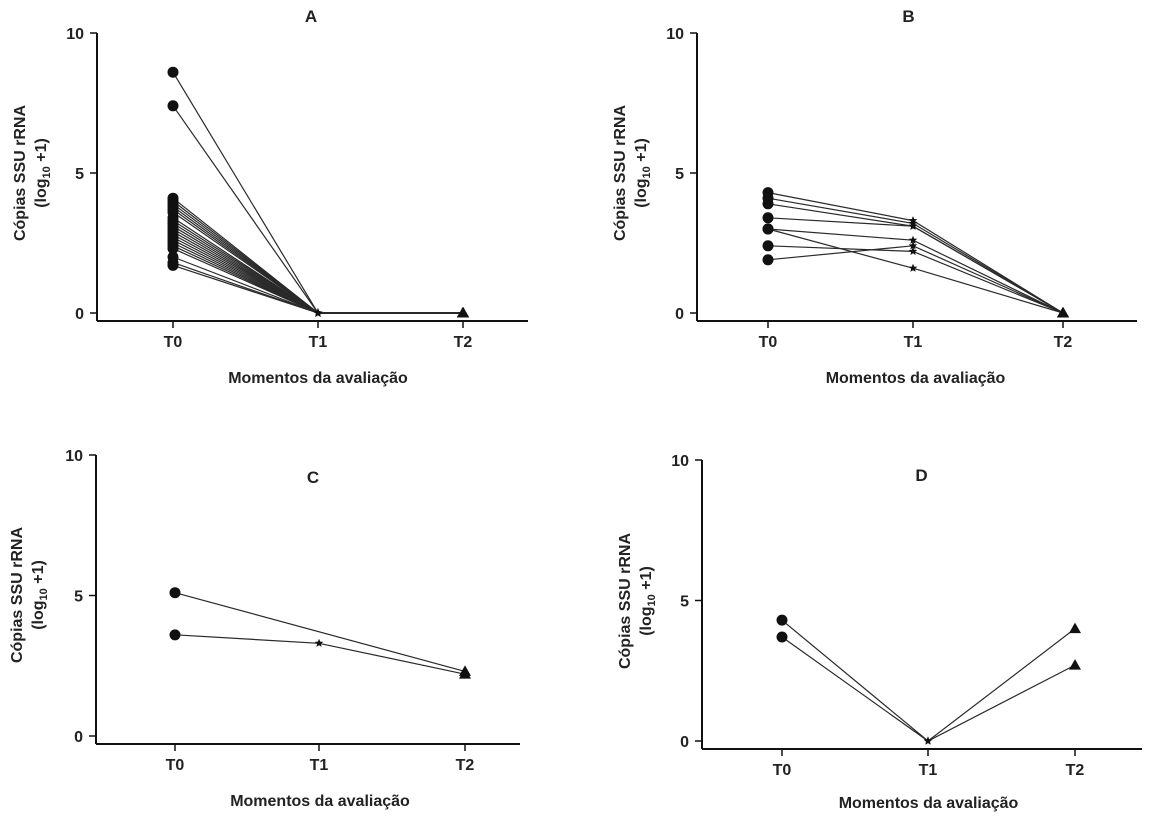  I want to click on panel-title: A, so click(311, 16).